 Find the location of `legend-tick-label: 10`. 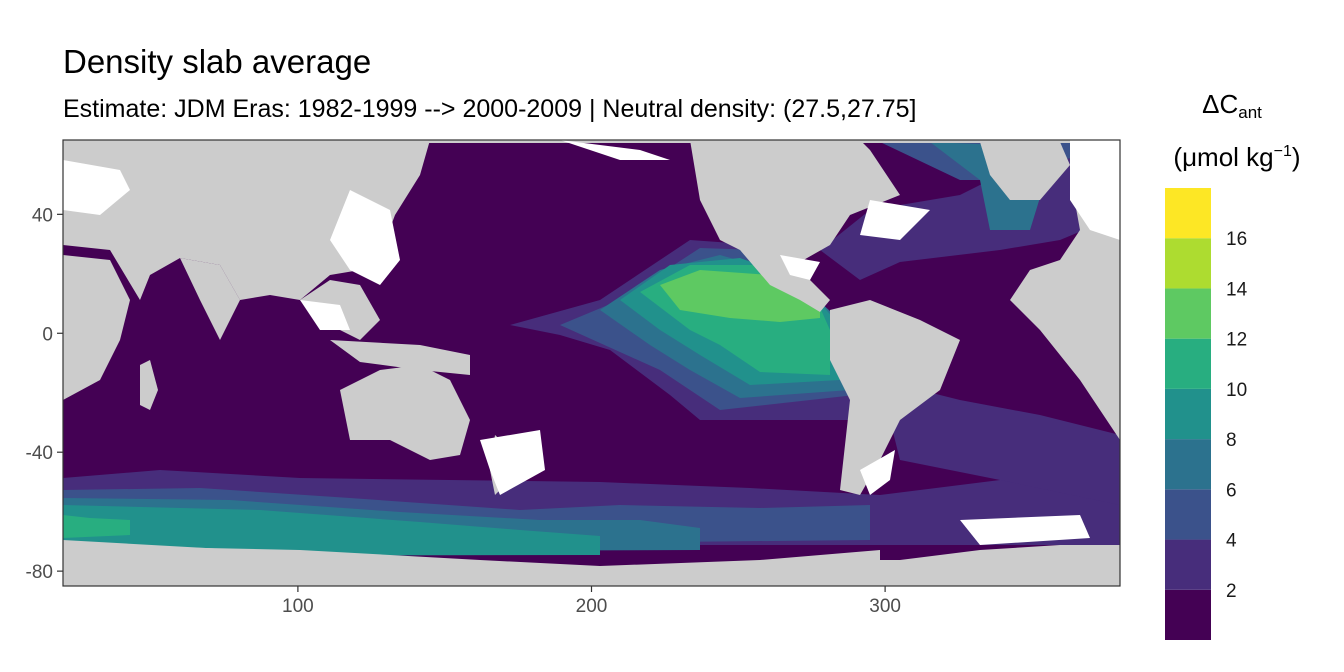

legend-tick-label: 10 is located at coordinates (1236, 390).